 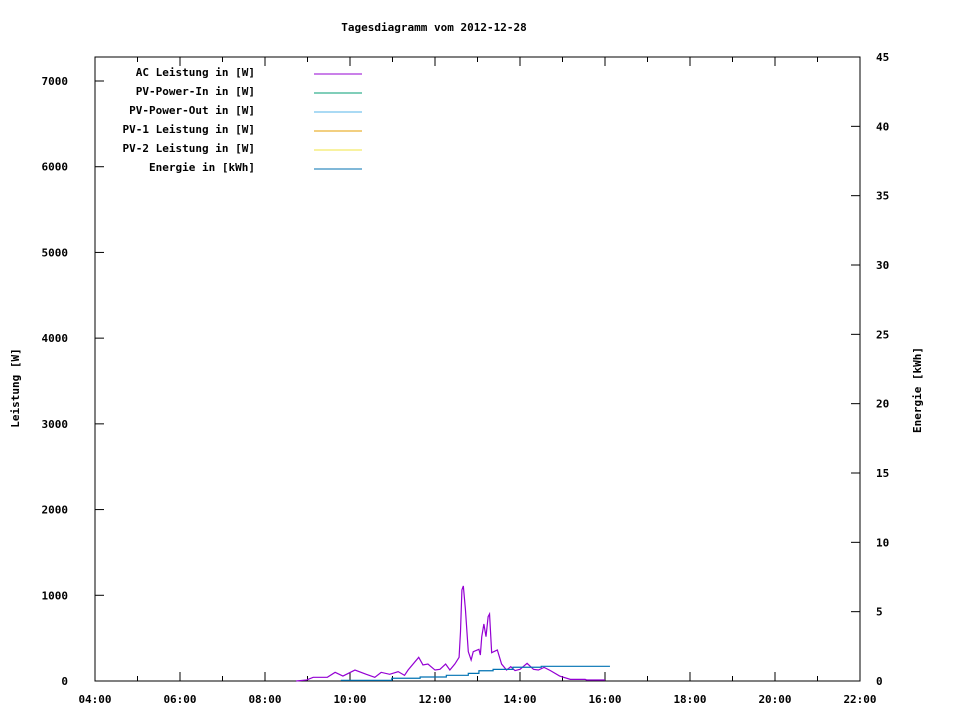 I want to click on y2-tick-label: 30, so click(x=882, y=265).